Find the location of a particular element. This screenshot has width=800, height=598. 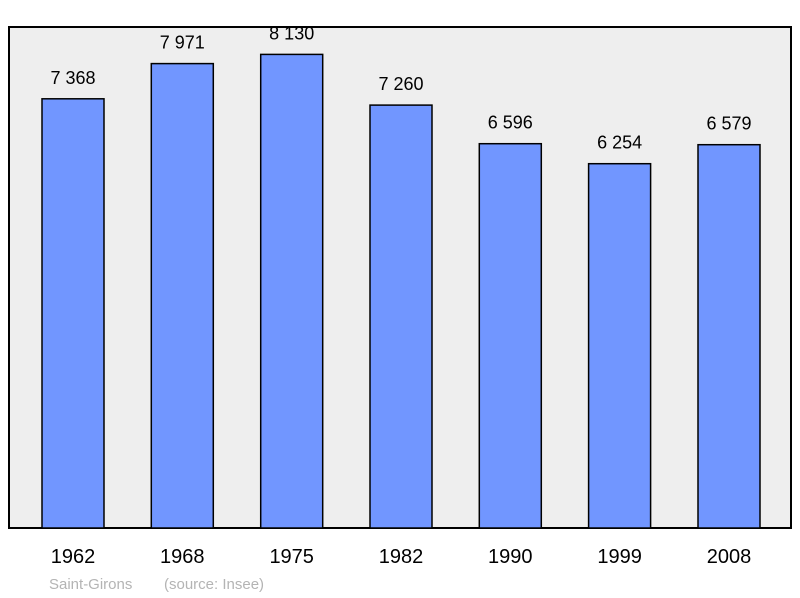

category-label-2008: 2008 is located at coordinates (729, 557).